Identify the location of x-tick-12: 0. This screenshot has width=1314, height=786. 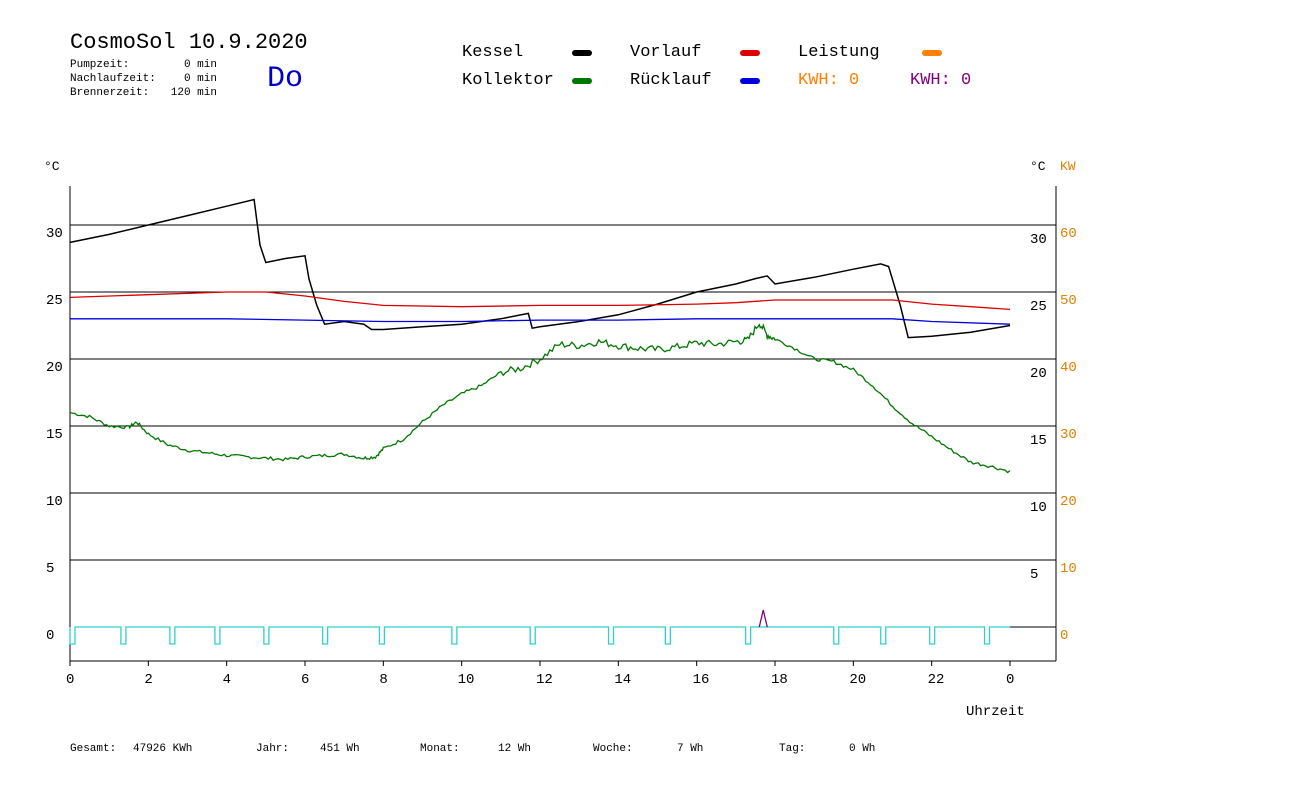
(1010, 680).